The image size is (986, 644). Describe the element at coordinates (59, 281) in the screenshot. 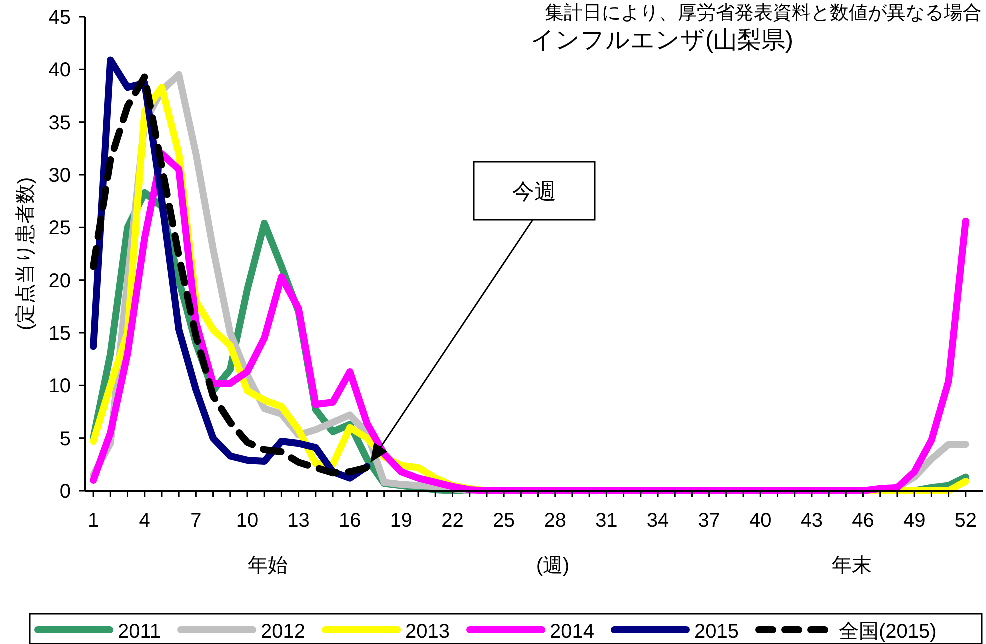

I see `y-tick-label: 20` at that location.